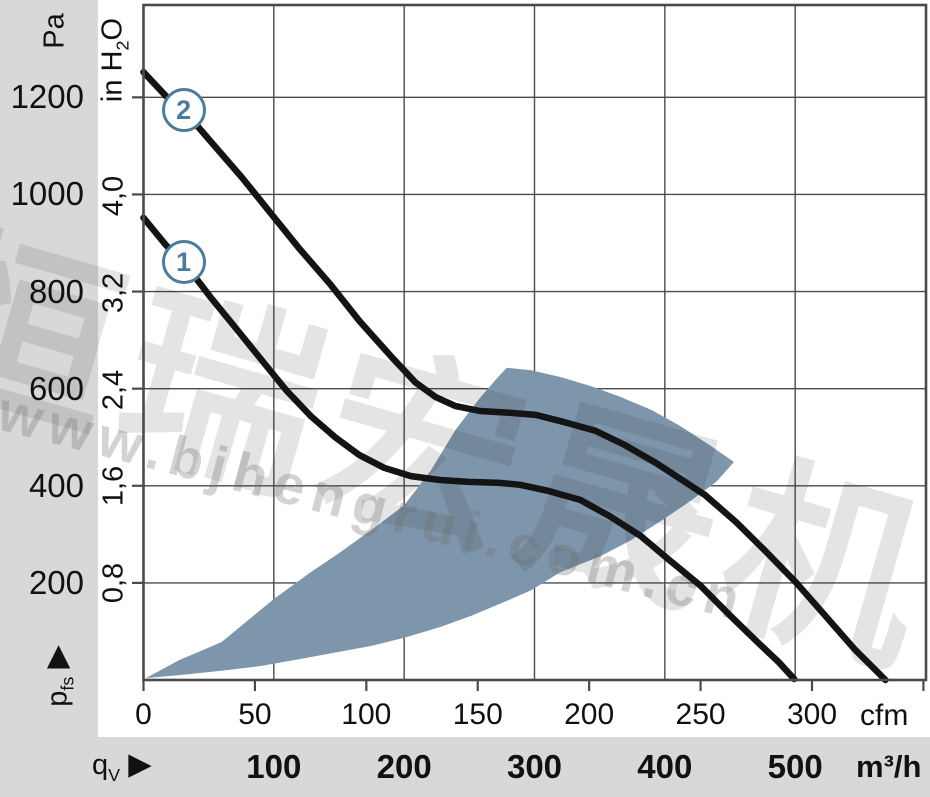 The image size is (930, 797). What do you see at coordinates (56, 582) in the screenshot?
I see `pa-tick-label: 200` at bounding box center [56, 582].